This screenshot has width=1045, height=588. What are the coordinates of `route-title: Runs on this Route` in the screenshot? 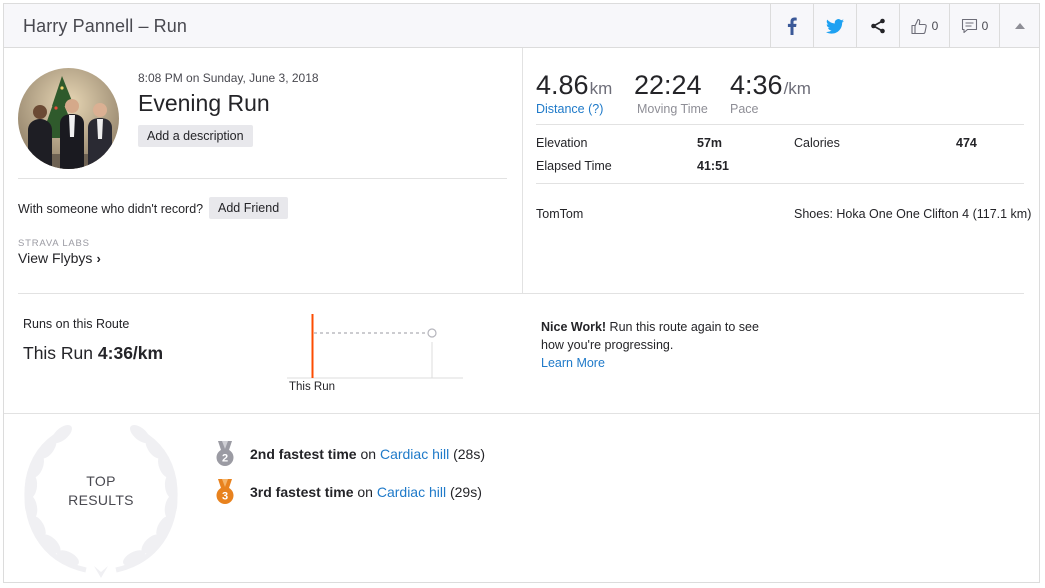 It's located at (76, 324).